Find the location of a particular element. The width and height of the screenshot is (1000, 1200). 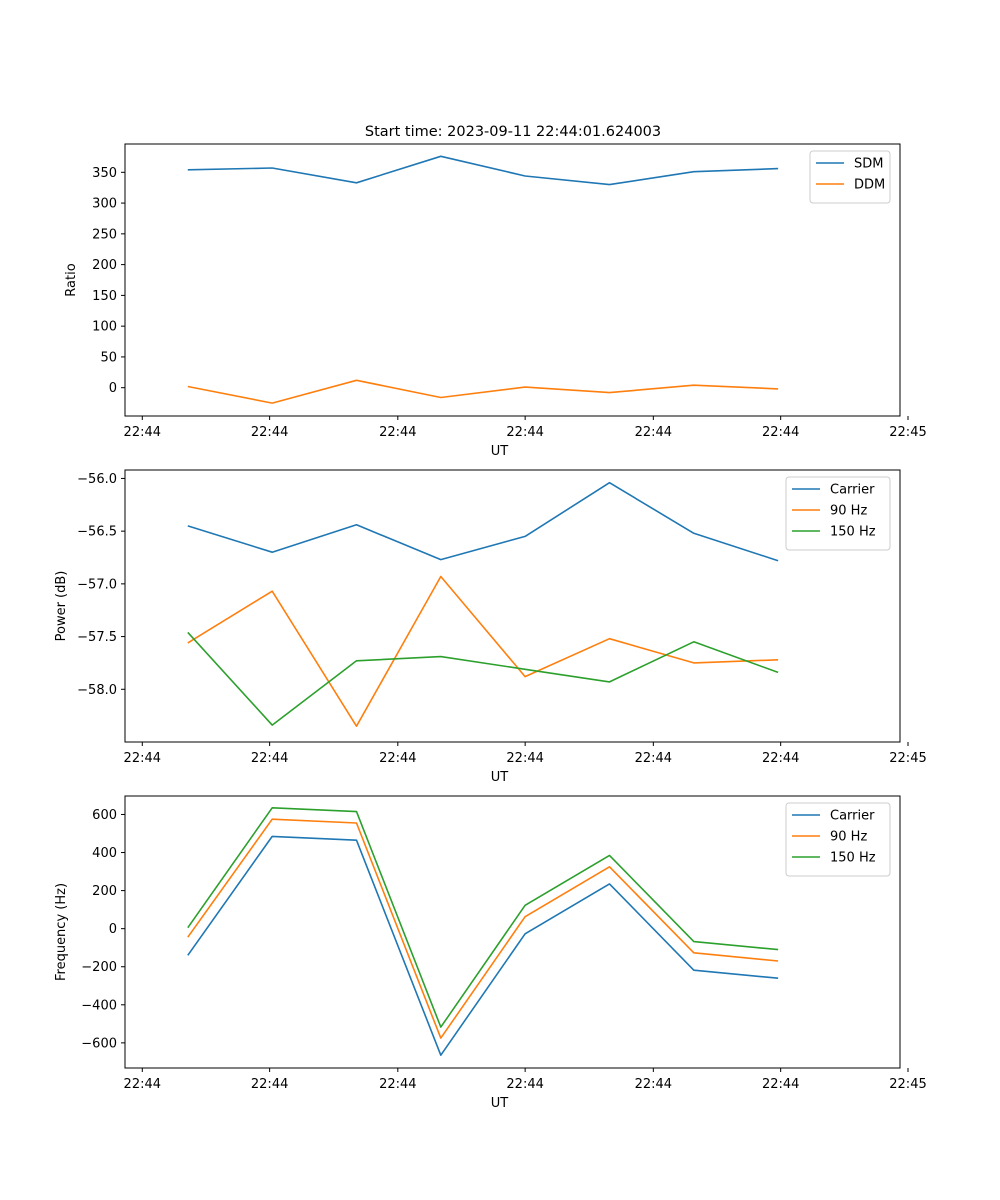

y-tick-label: 400 is located at coordinates (104, 853).